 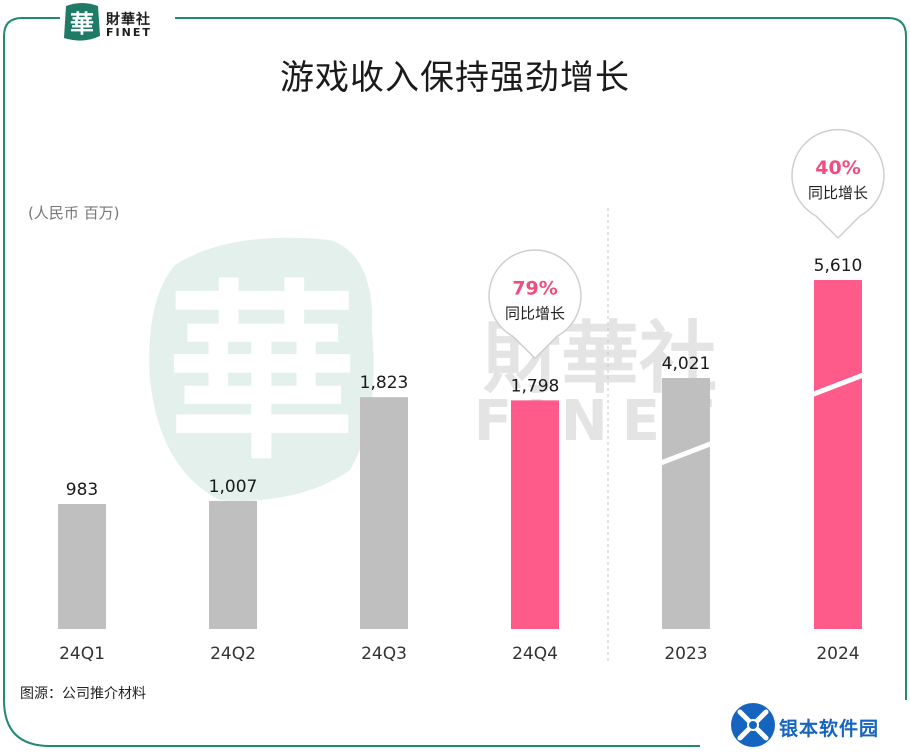 What do you see at coordinates (83, 694) in the screenshot?
I see `source-note: 图源：公司推介材料` at bounding box center [83, 694].